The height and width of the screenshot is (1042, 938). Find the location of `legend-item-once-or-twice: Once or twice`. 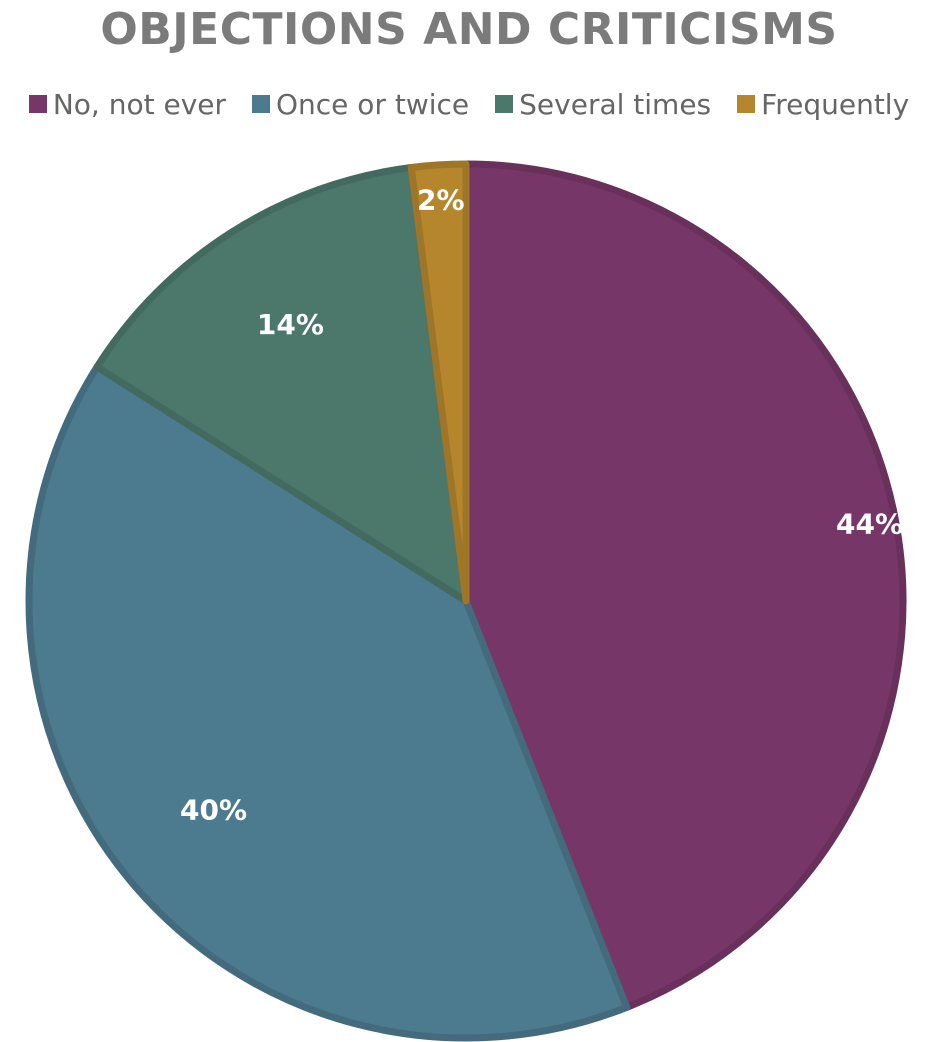

legend-item-once-or-twice: Once or twice is located at coordinates (360, 104).